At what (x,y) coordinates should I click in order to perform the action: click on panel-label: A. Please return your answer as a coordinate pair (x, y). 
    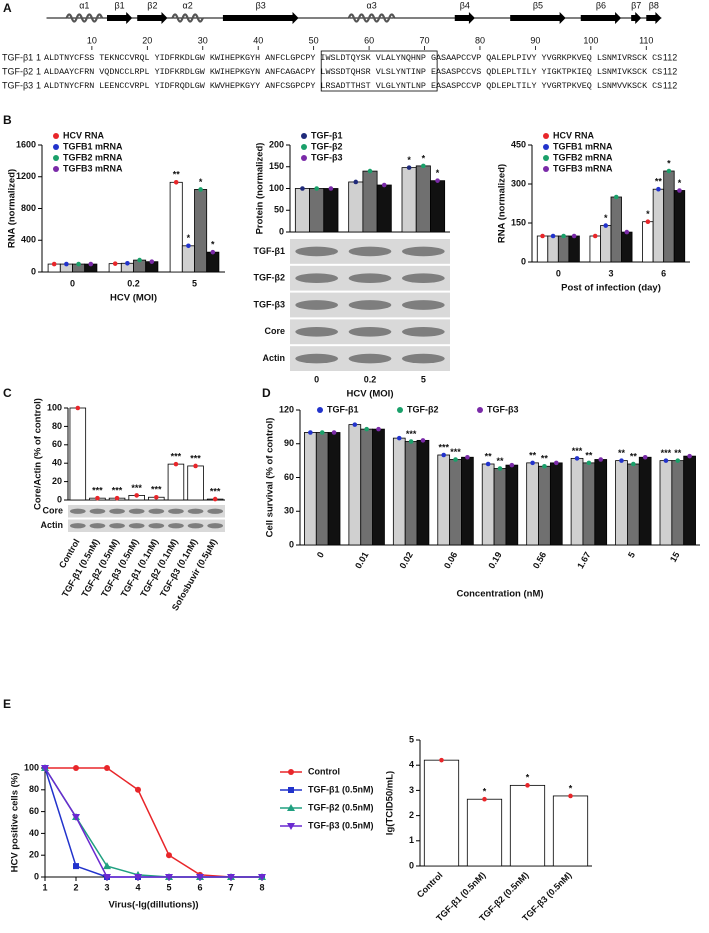
    Looking at the image, I should click on (7, 8).